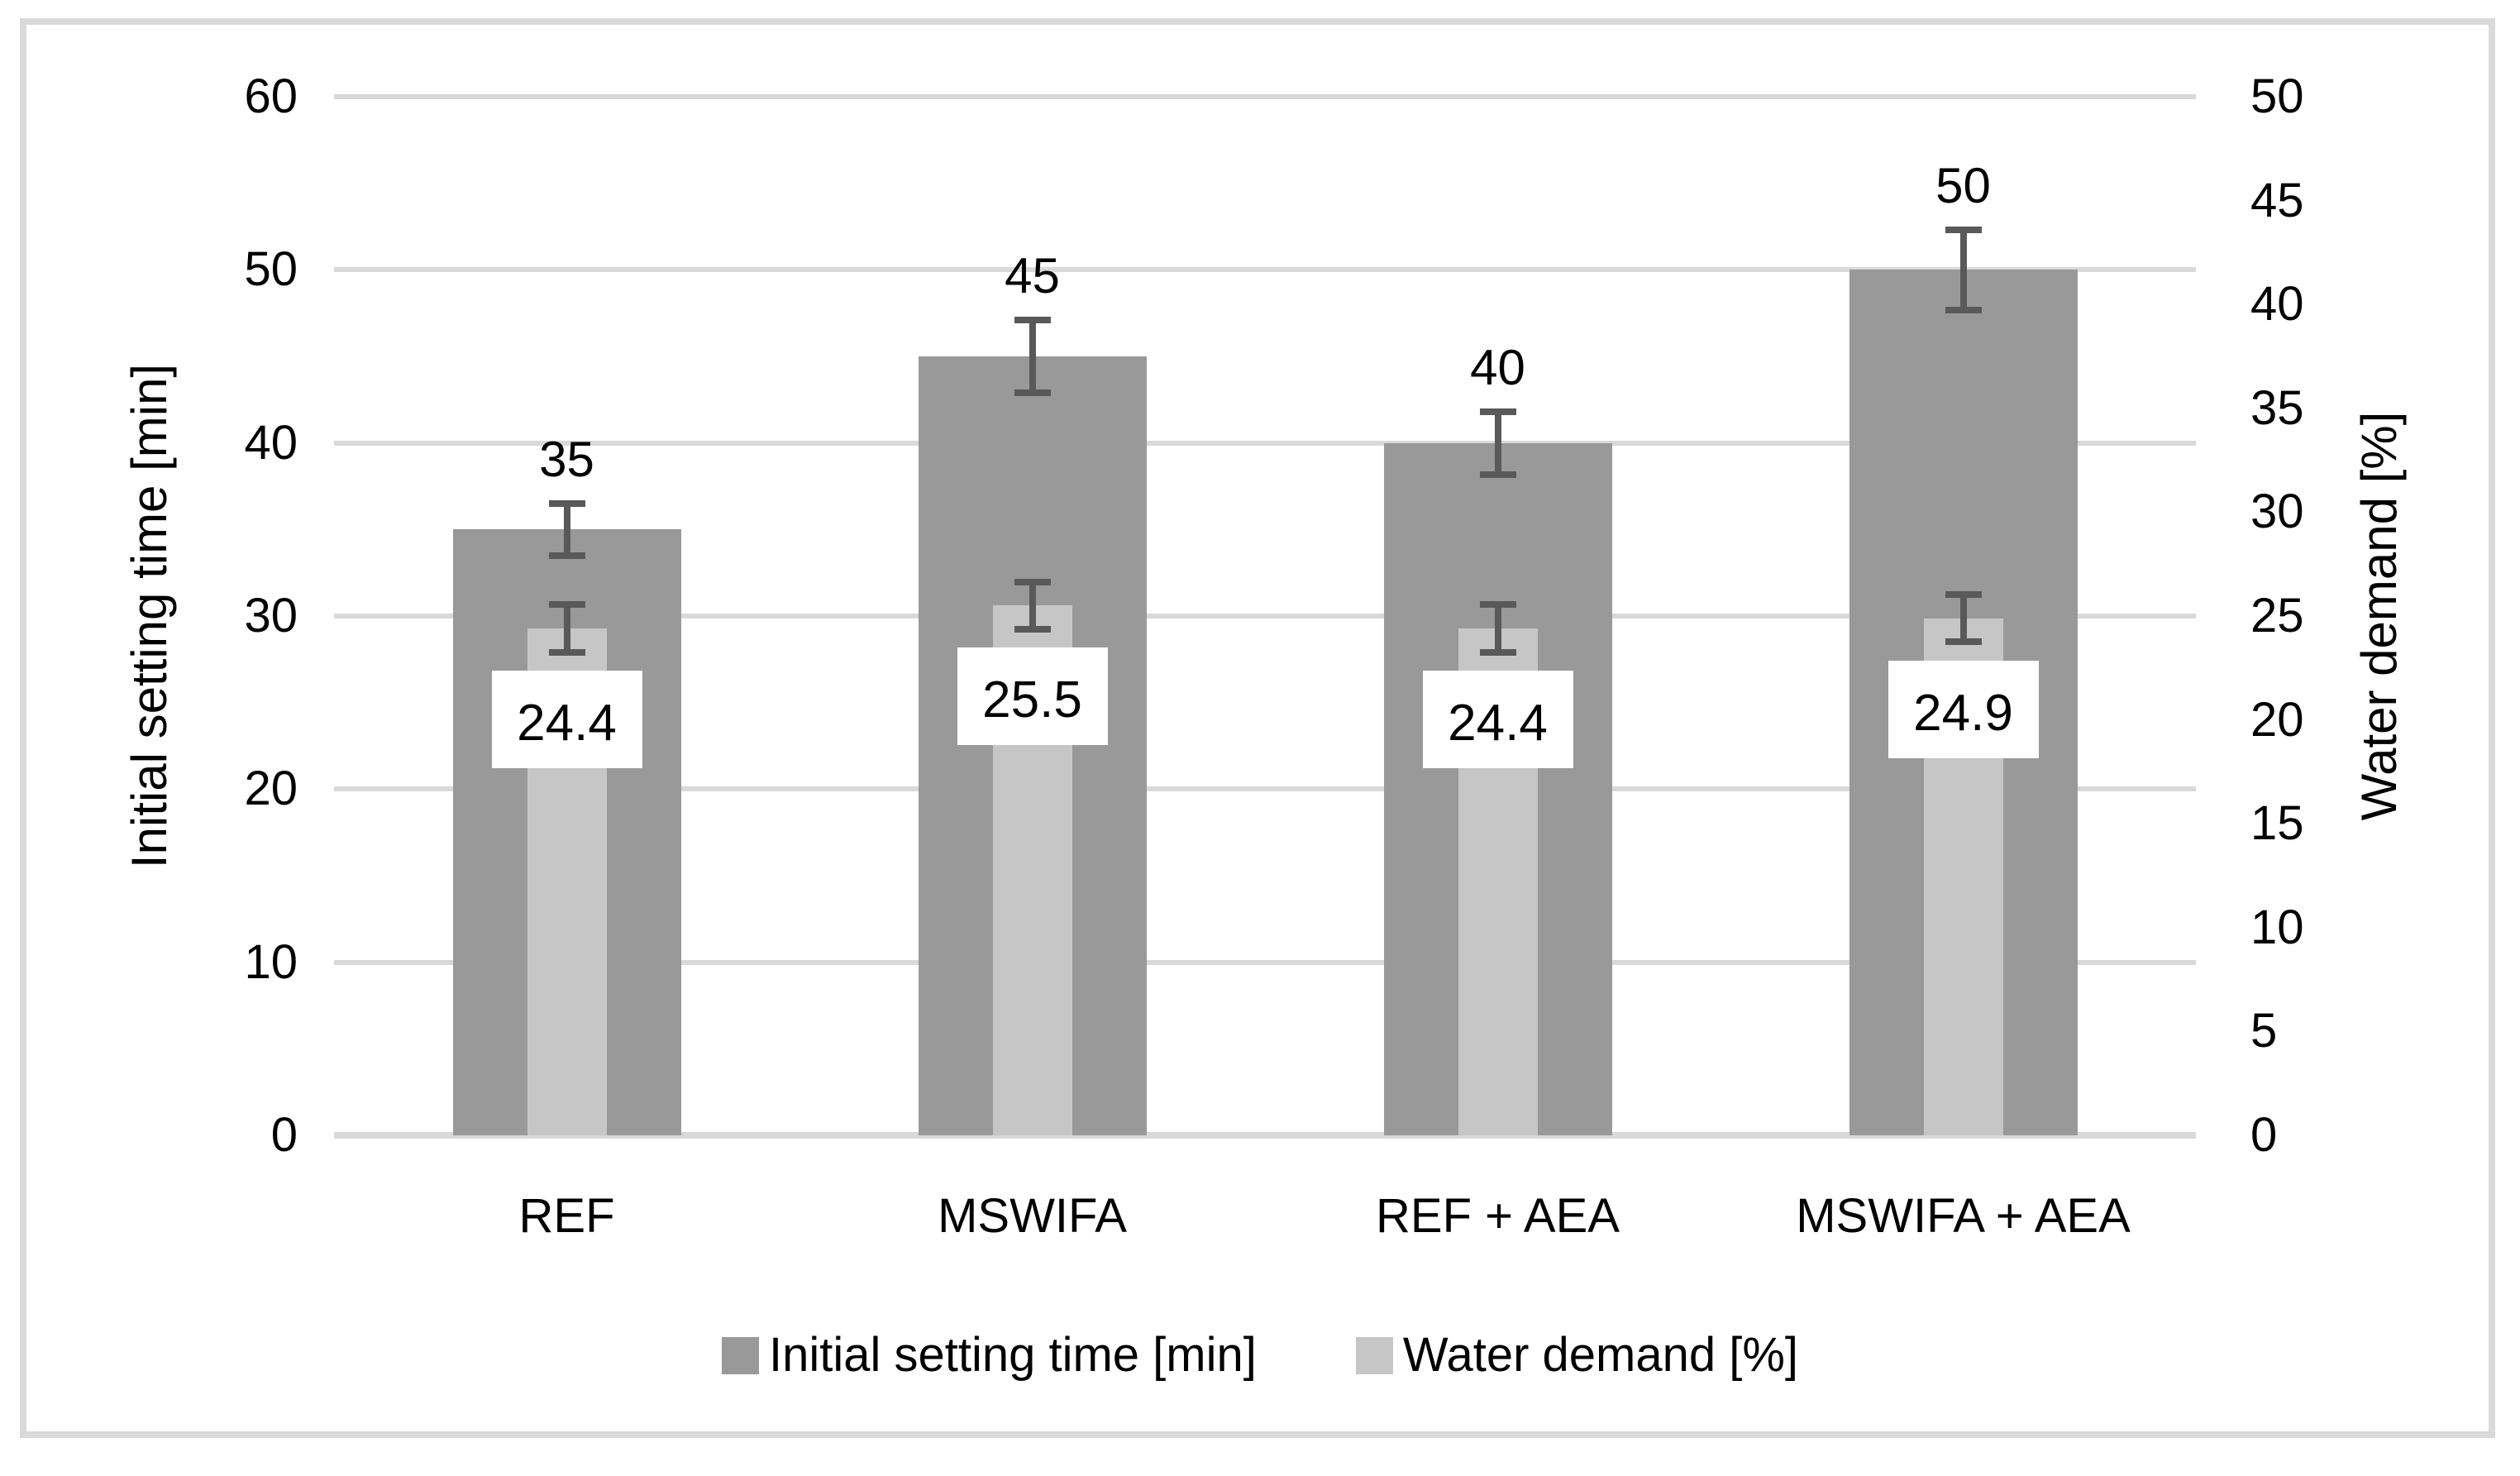 This screenshot has width=2520, height=1476. Describe the element at coordinates (2277, 407) in the screenshot. I see `right-axis-tick-35: 35` at that location.